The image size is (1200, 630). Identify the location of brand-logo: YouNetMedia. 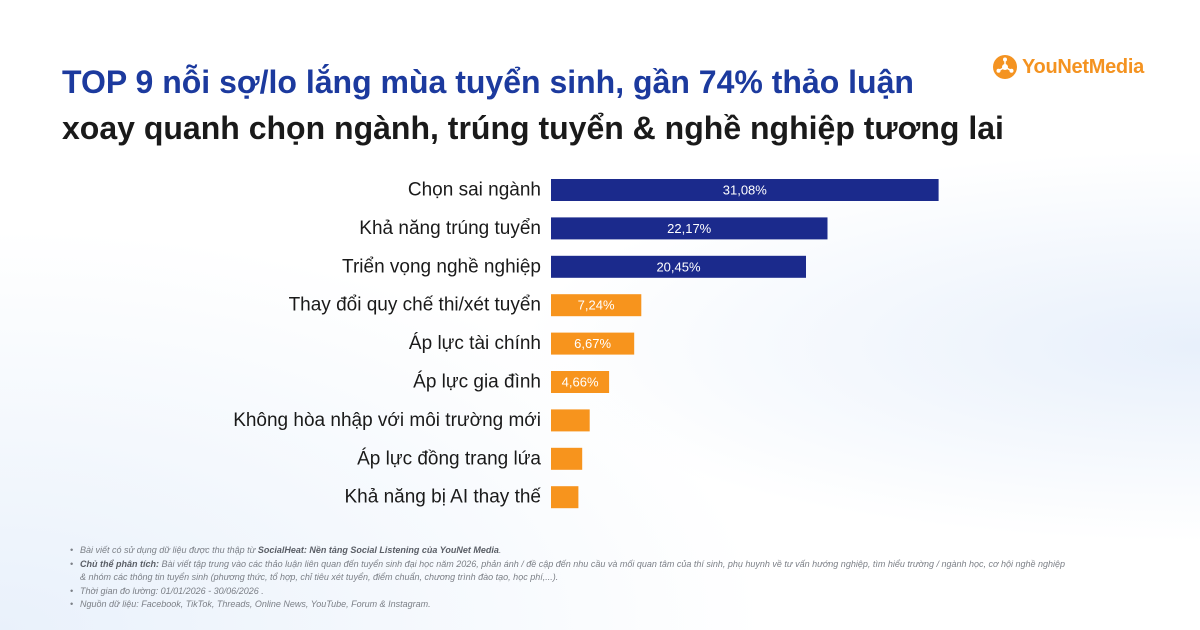
(1068, 67).